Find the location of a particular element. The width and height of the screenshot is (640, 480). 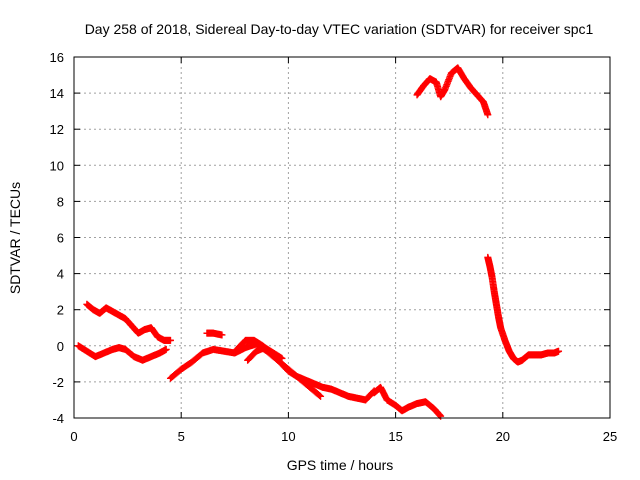

x-tick-label: 10 is located at coordinates (288, 436).